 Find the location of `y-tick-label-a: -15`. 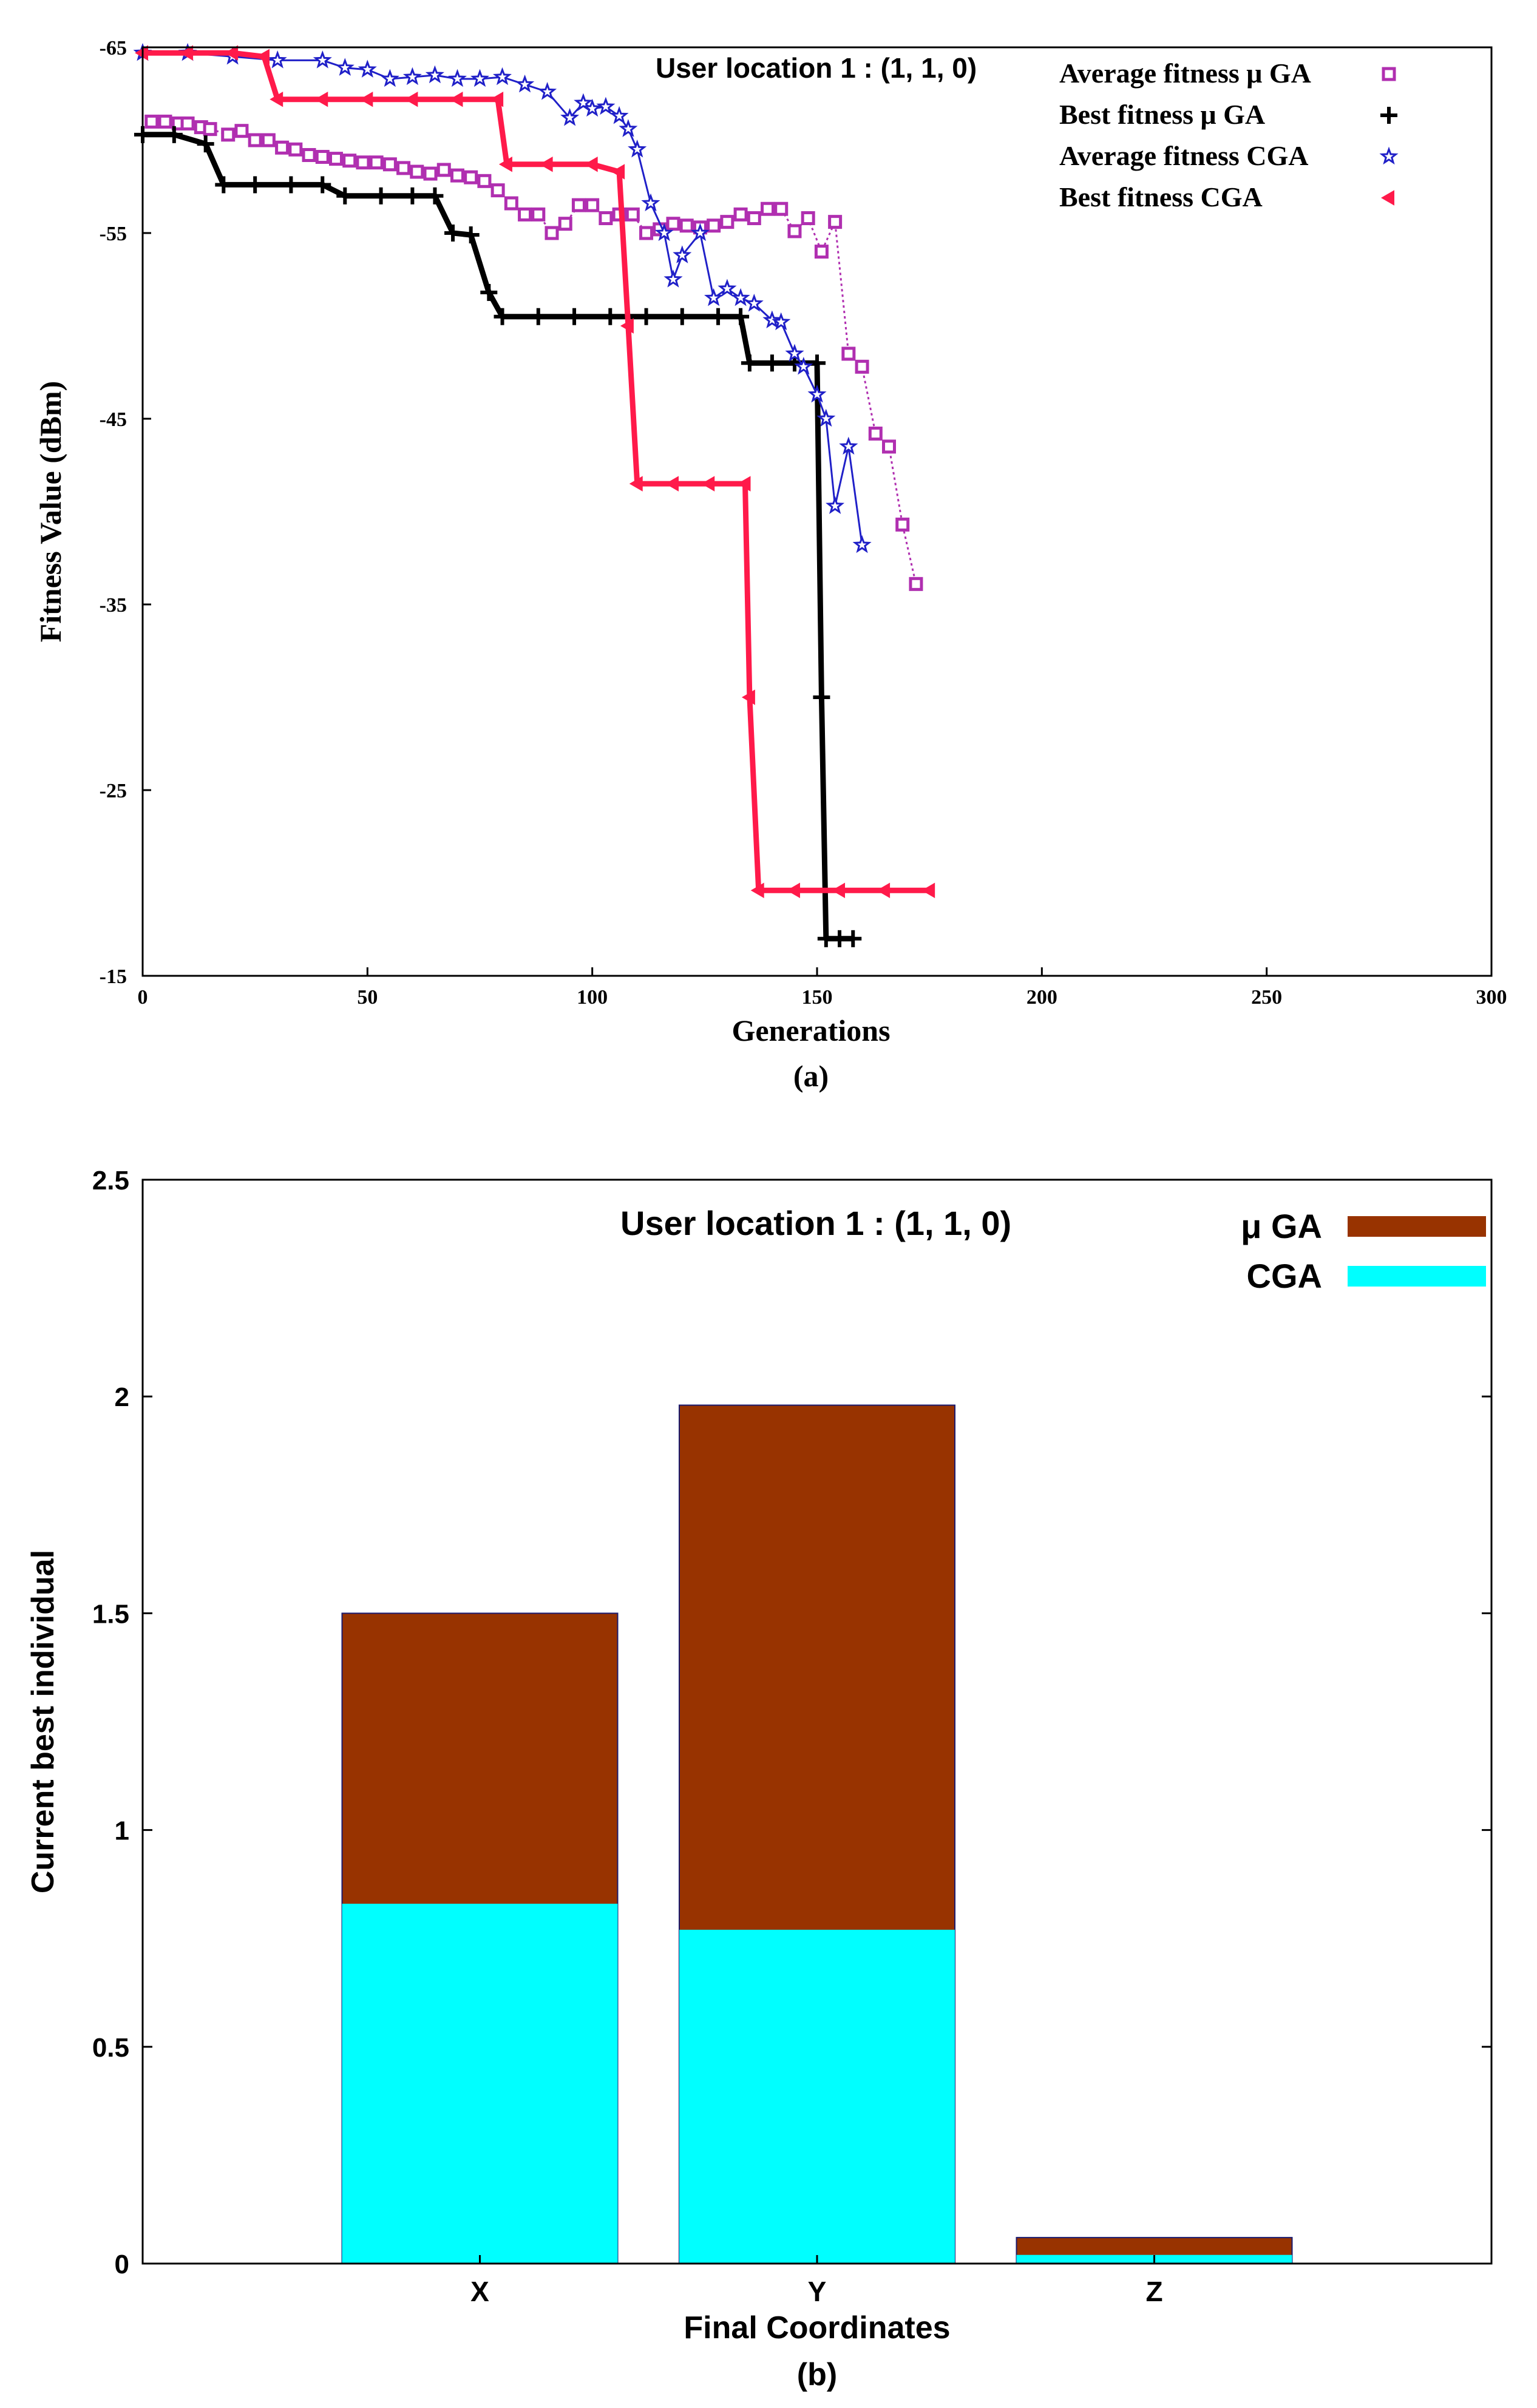

y-tick-label-a: -15 is located at coordinates (113, 977).